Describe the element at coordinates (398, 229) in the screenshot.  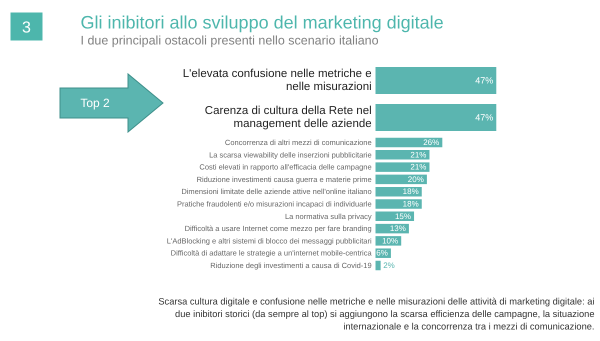
I see `data-label: 13%` at that location.